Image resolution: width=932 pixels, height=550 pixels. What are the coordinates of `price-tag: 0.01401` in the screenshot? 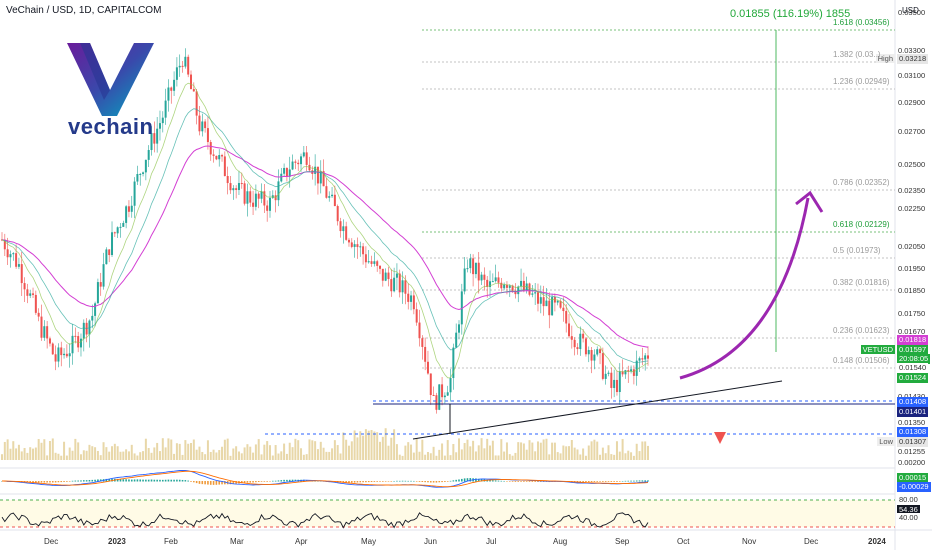 It's located at (913, 412).